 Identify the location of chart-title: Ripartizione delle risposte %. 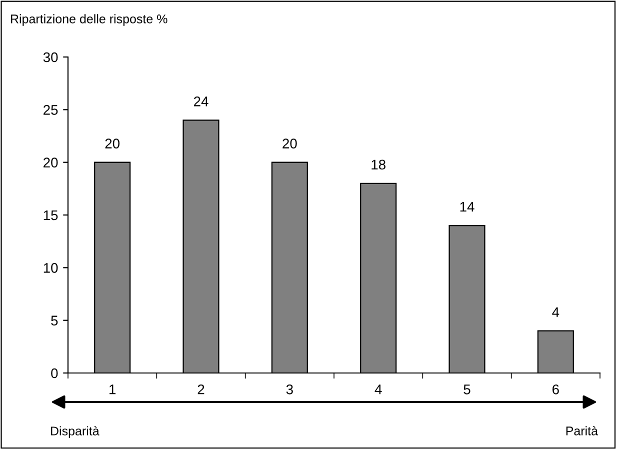
(89, 20).